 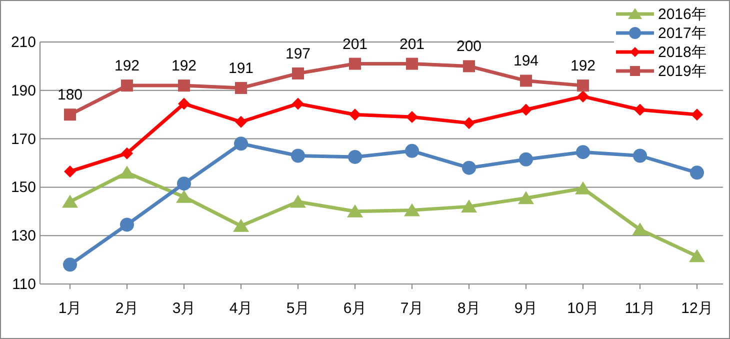 What do you see at coordinates (127, 308) in the screenshot?
I see `x-tick-label: 2月` at bounding box center [127, 308].